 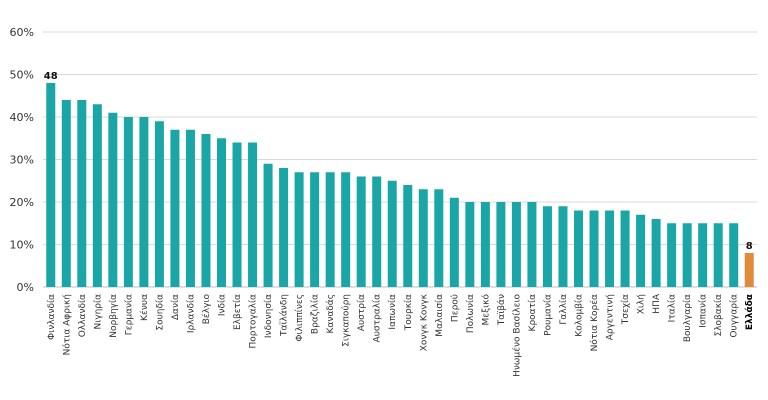 I want to click on x-tick-label: Ινδία, so click(x=223, y=305).